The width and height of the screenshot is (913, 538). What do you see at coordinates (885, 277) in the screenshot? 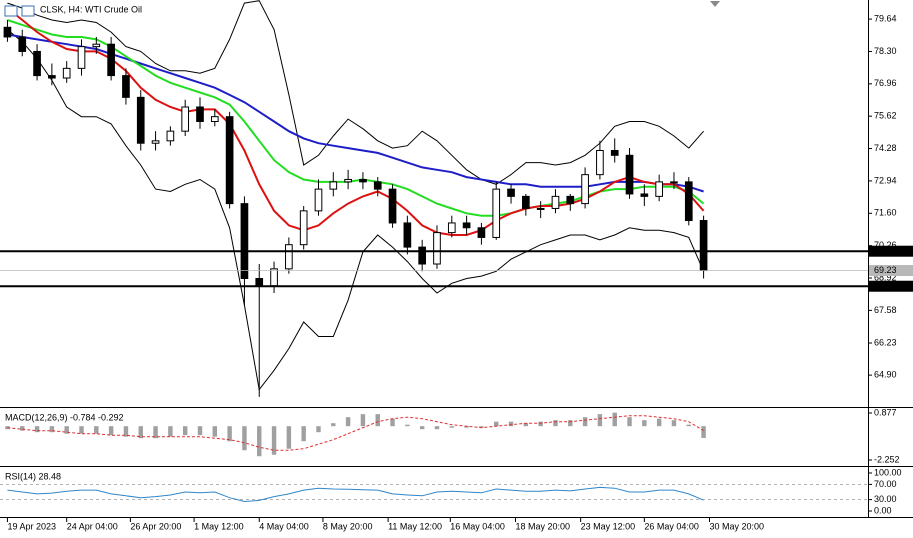
I see `y-tick-label: 68.92` at bounding box center [885, 277].